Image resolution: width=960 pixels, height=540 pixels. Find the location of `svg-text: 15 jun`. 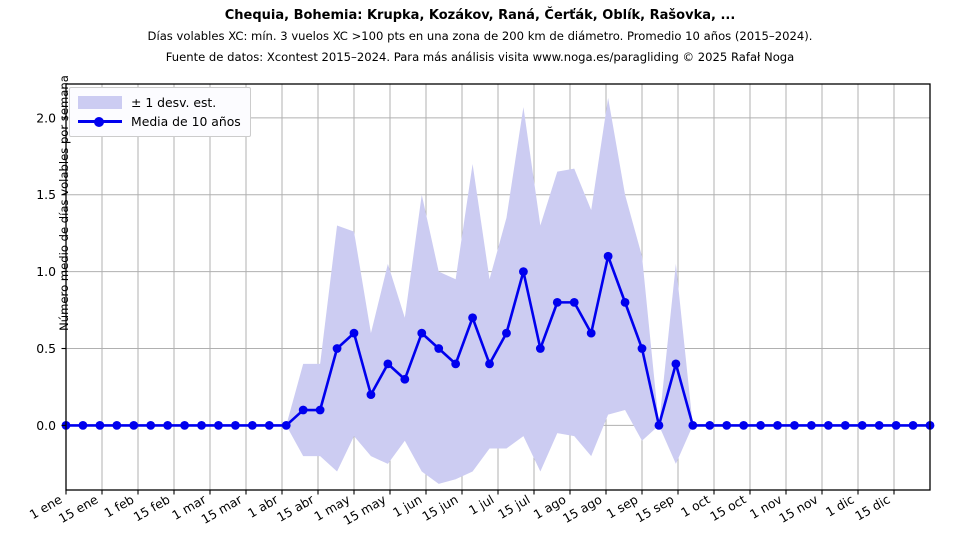

svg-text: 15 jun is located at coordinates (439, 508).